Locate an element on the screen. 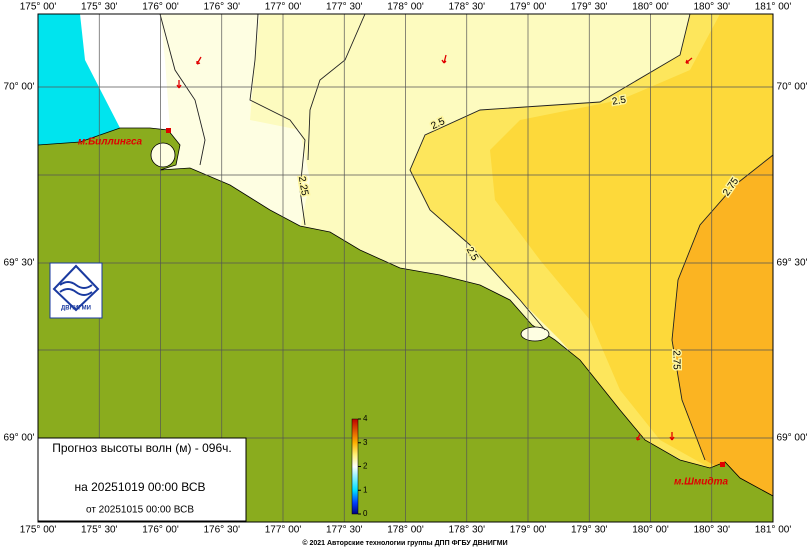 This screenshot has height=550, width=810. colorbar-label: 4 is located at coordinates (365, 418).